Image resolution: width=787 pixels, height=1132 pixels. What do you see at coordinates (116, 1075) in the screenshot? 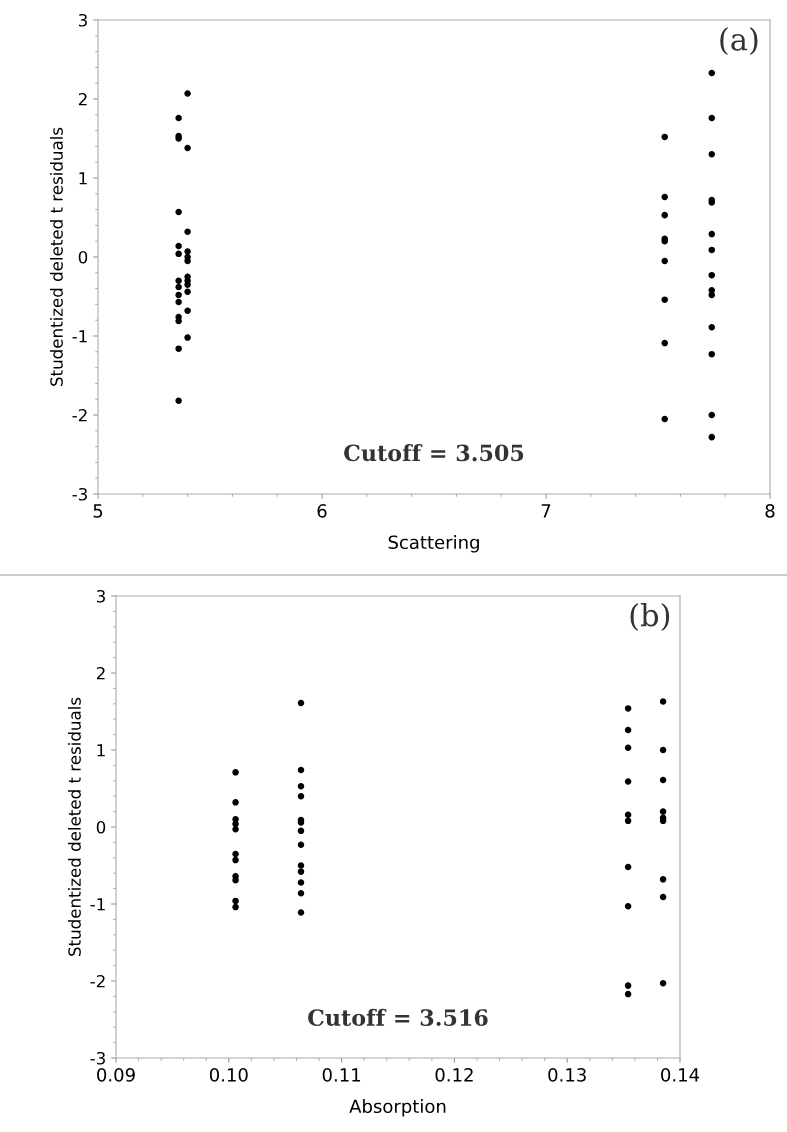
I see `x-tick-label: 0.09` at bounding box center [116, 1075].